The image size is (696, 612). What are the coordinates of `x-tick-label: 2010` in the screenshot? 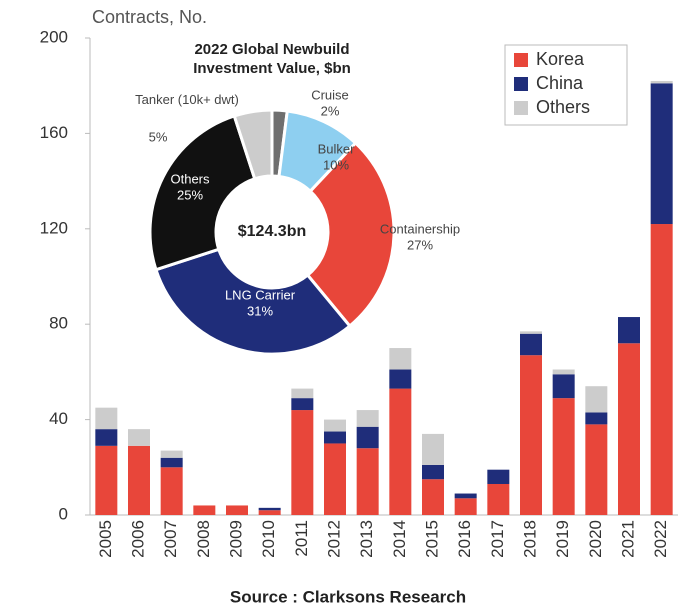 It's located at (268, 539).